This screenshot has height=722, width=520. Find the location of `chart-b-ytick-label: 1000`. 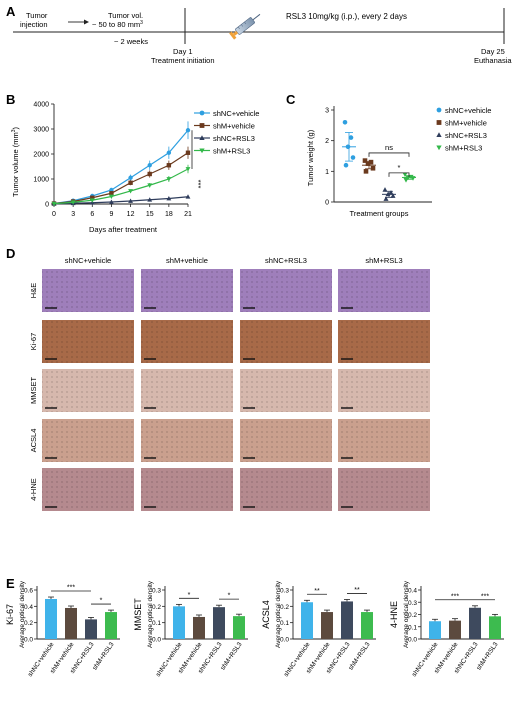

chart-b-ytick-label: 1000 is located at coordinates (41, 180).